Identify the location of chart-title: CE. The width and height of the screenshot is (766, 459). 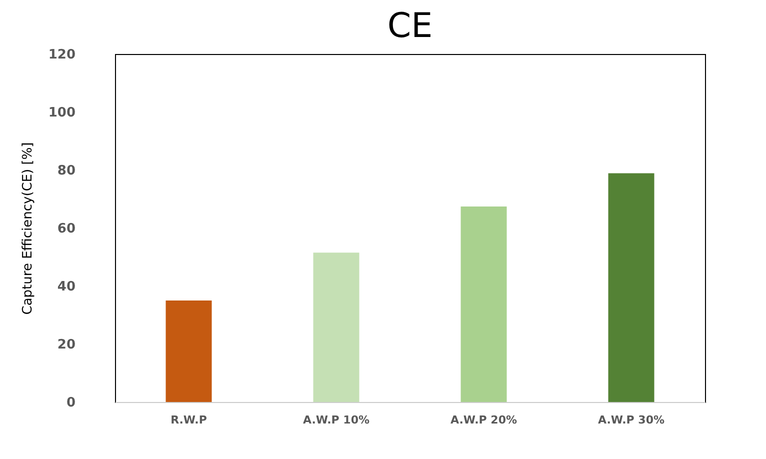
(410, 26).